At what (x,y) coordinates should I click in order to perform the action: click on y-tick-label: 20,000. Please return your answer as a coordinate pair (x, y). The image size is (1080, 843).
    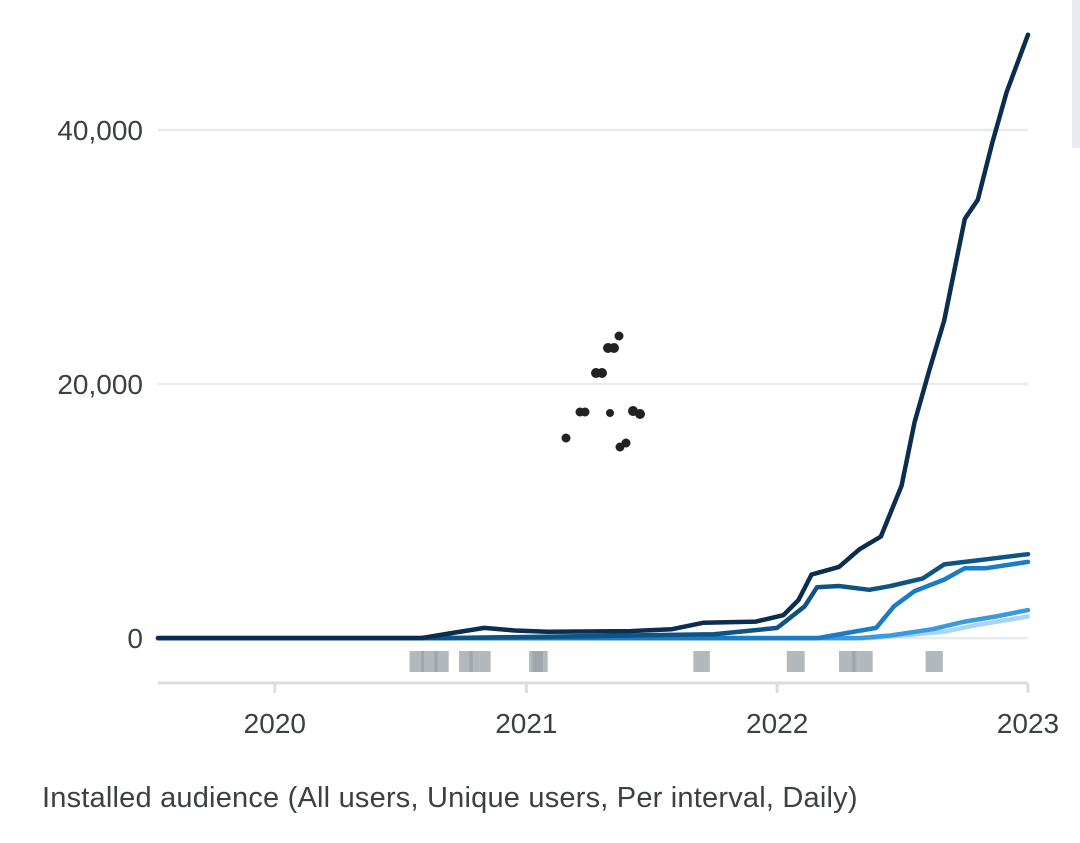
    Looking at the image, I should click on (100, 384).